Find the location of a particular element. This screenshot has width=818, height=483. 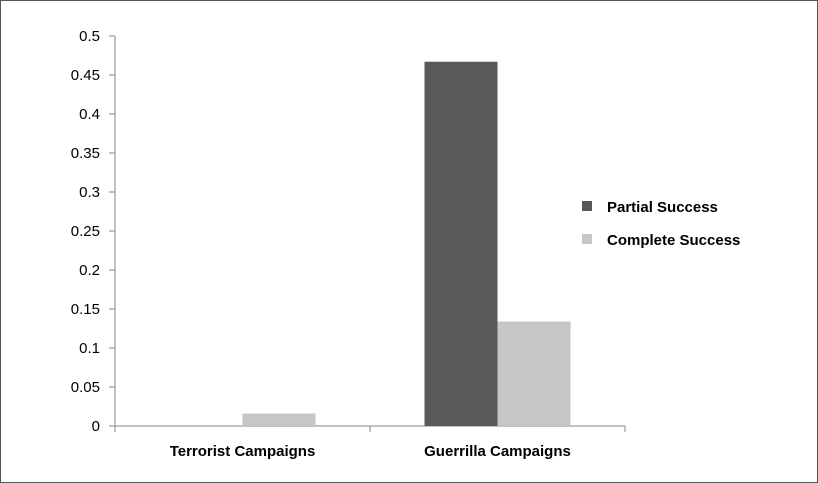

x-category-label: Terrorist Campaigns is located at coordinates (243, 451).